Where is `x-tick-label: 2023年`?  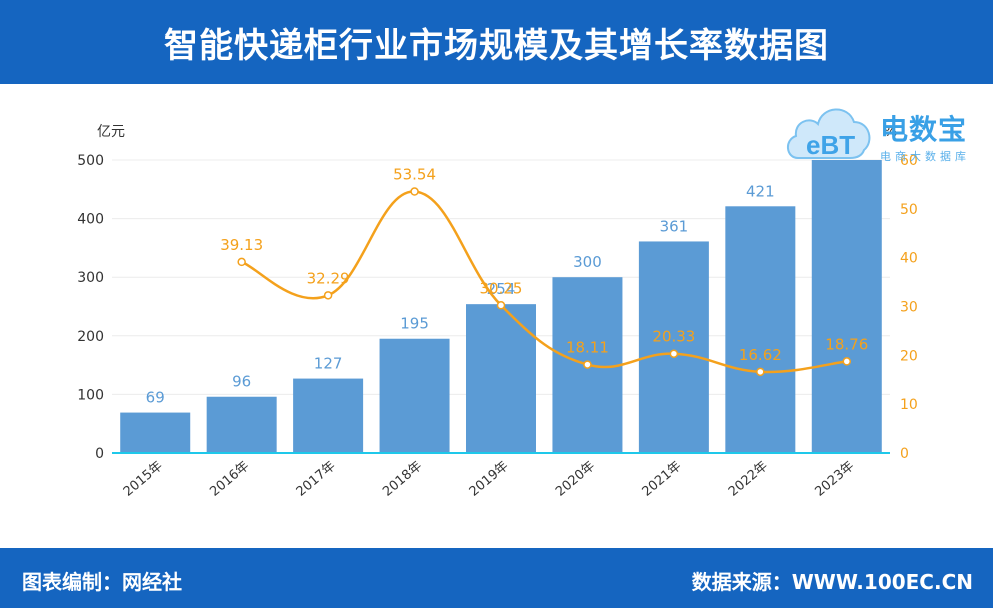
x-tick-label: 2023年 is located at coordinates (834, 479).